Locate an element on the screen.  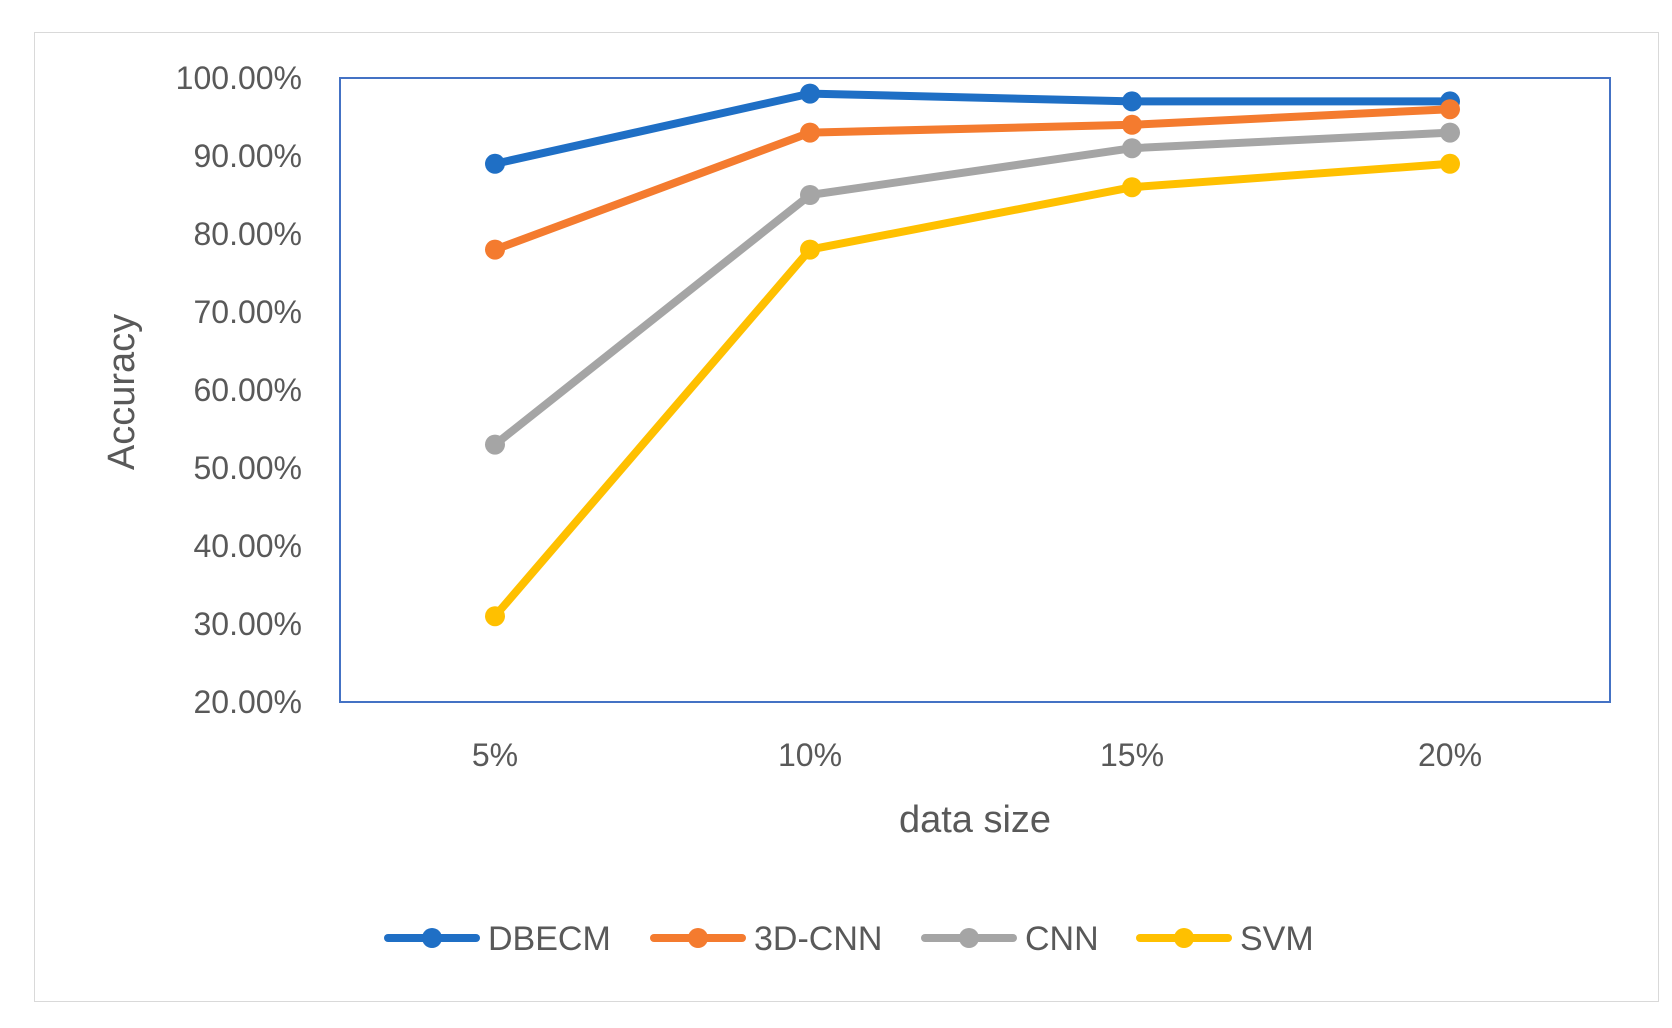
x-axis-ticks: 5% 10% 15% 20% is located at coordinates (977, 755).